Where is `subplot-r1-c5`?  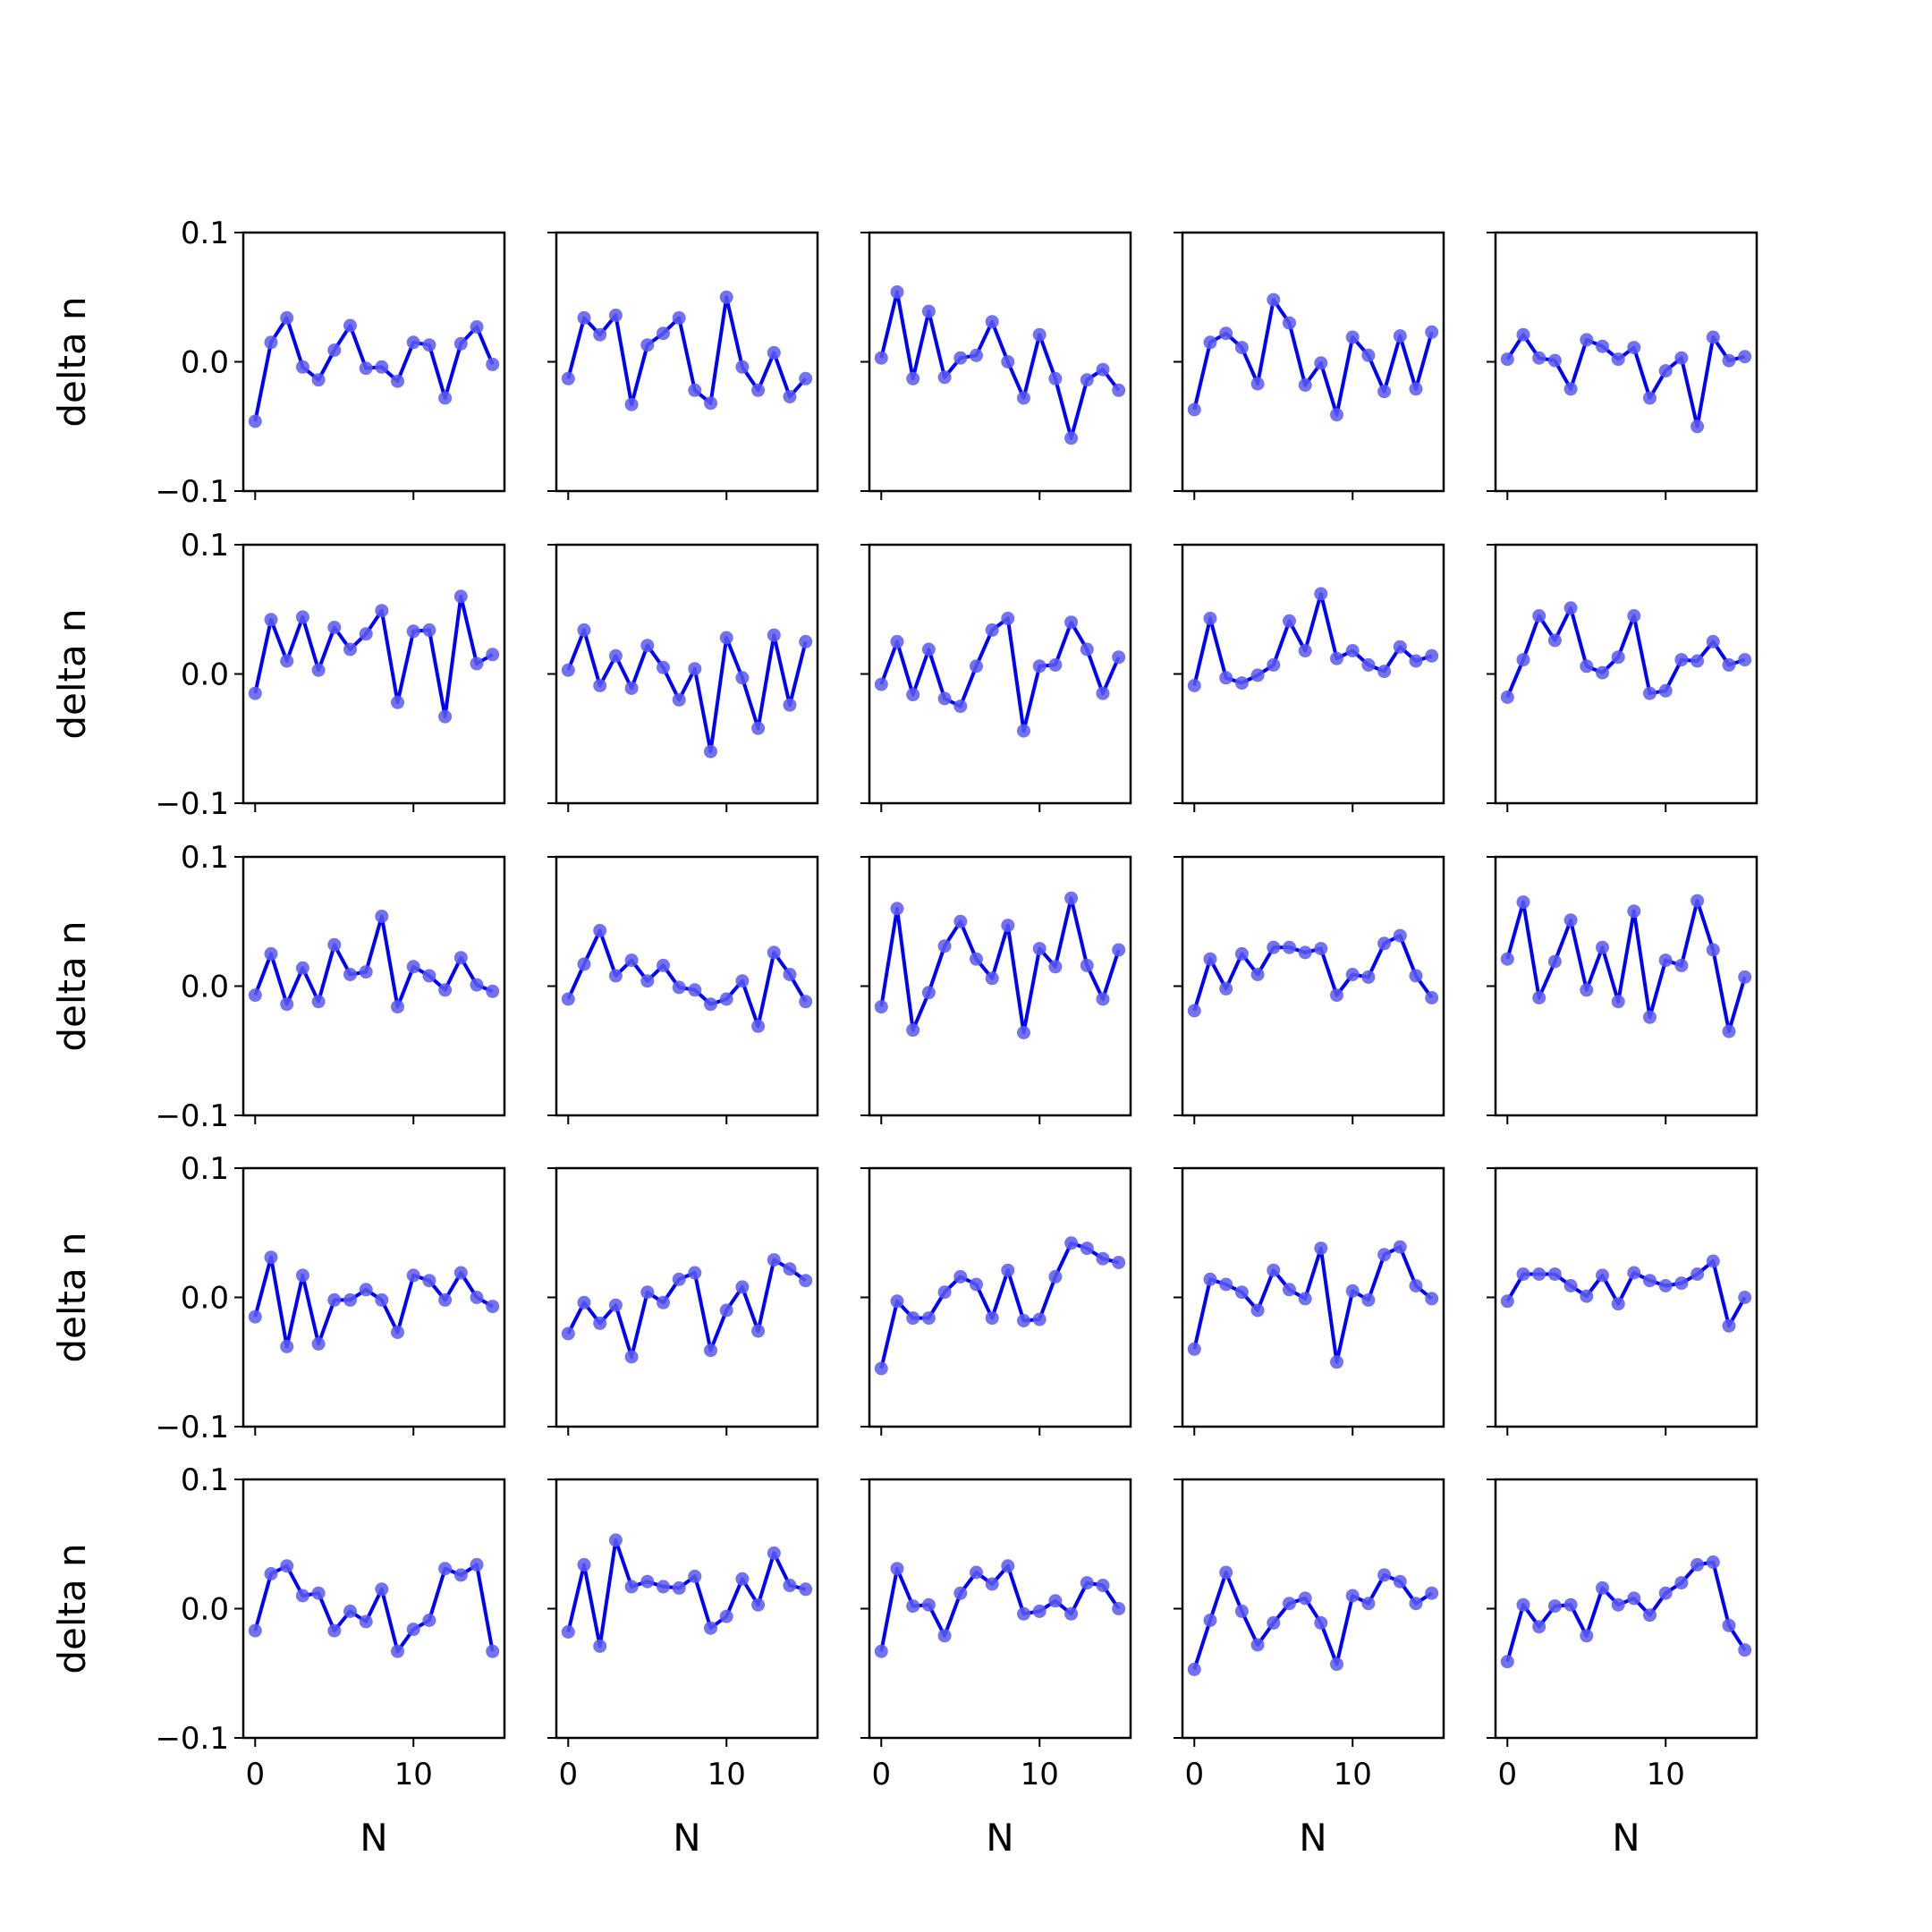
subplot-r1-c5 is located at coordinates (1622, 365).